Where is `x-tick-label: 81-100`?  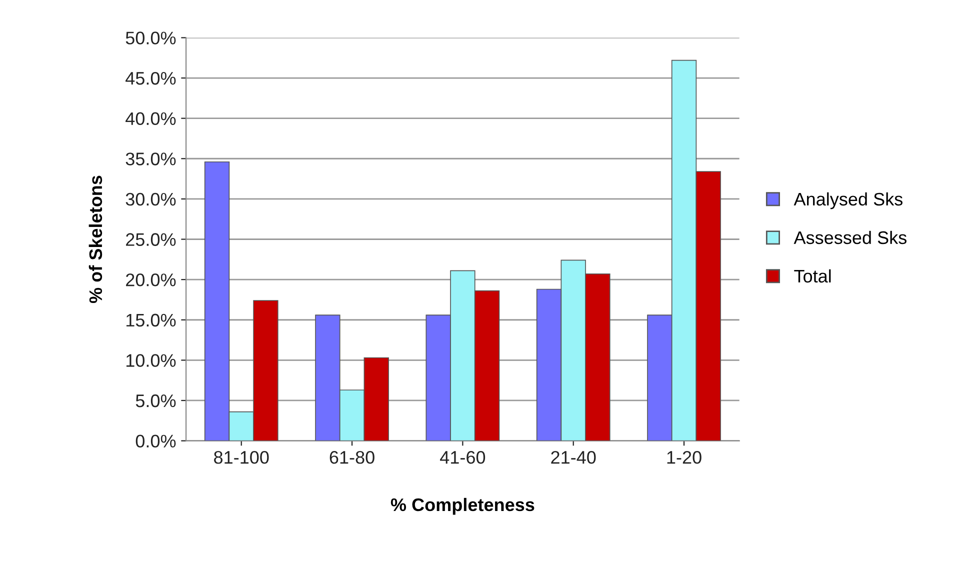 x-tick-label: 81-100 is located at coordinates (241, 457).